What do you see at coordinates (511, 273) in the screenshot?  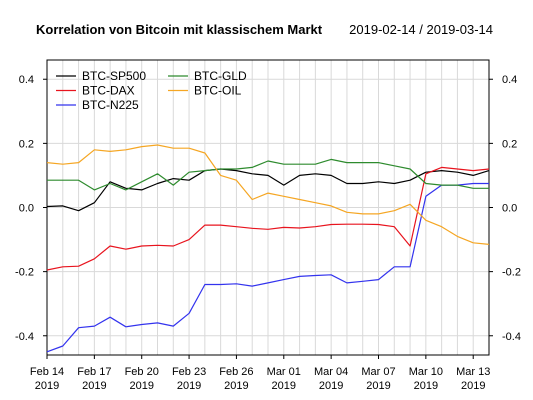 I see `y-tick-label-right: -0.2` at bounding box center [511, 273].